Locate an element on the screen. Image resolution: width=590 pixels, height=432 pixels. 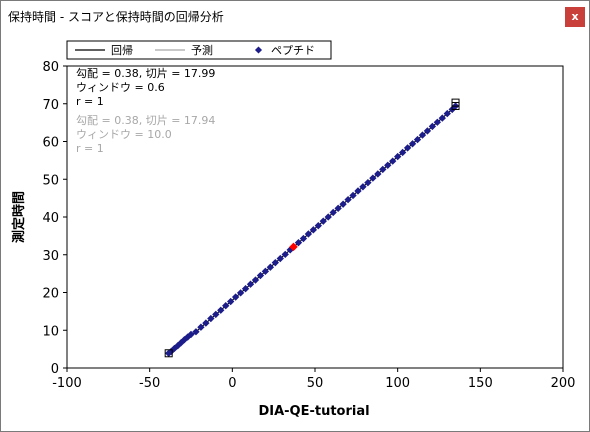
x-tick-label: 0 is located at coordinates (232, 383).